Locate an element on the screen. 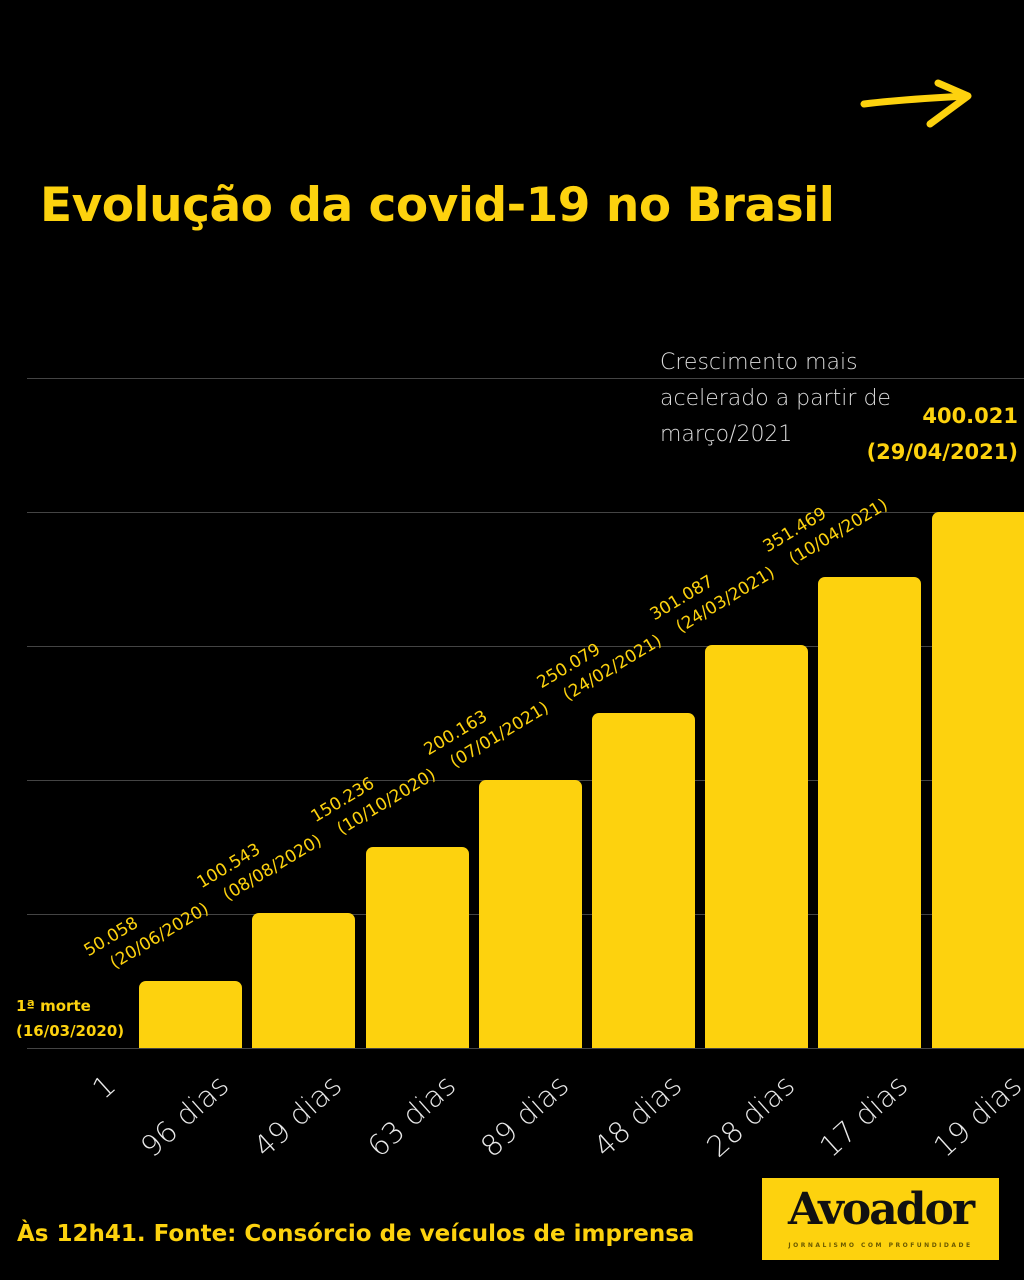  x-tick-label: 49 dias is located at coordinates (298, 1116).